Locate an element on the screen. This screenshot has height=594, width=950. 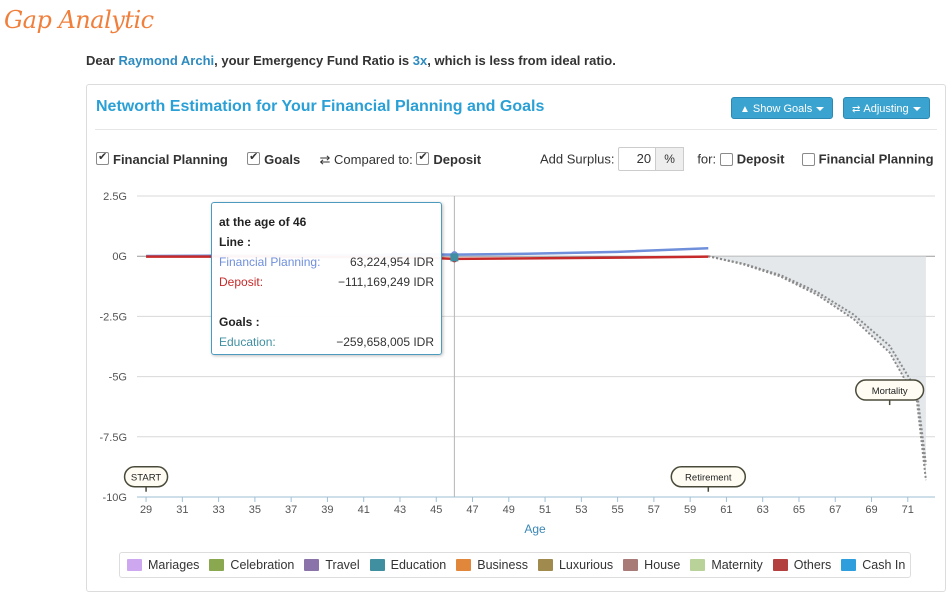
x-tick-label: 69 is located at coordinates (871, 510).